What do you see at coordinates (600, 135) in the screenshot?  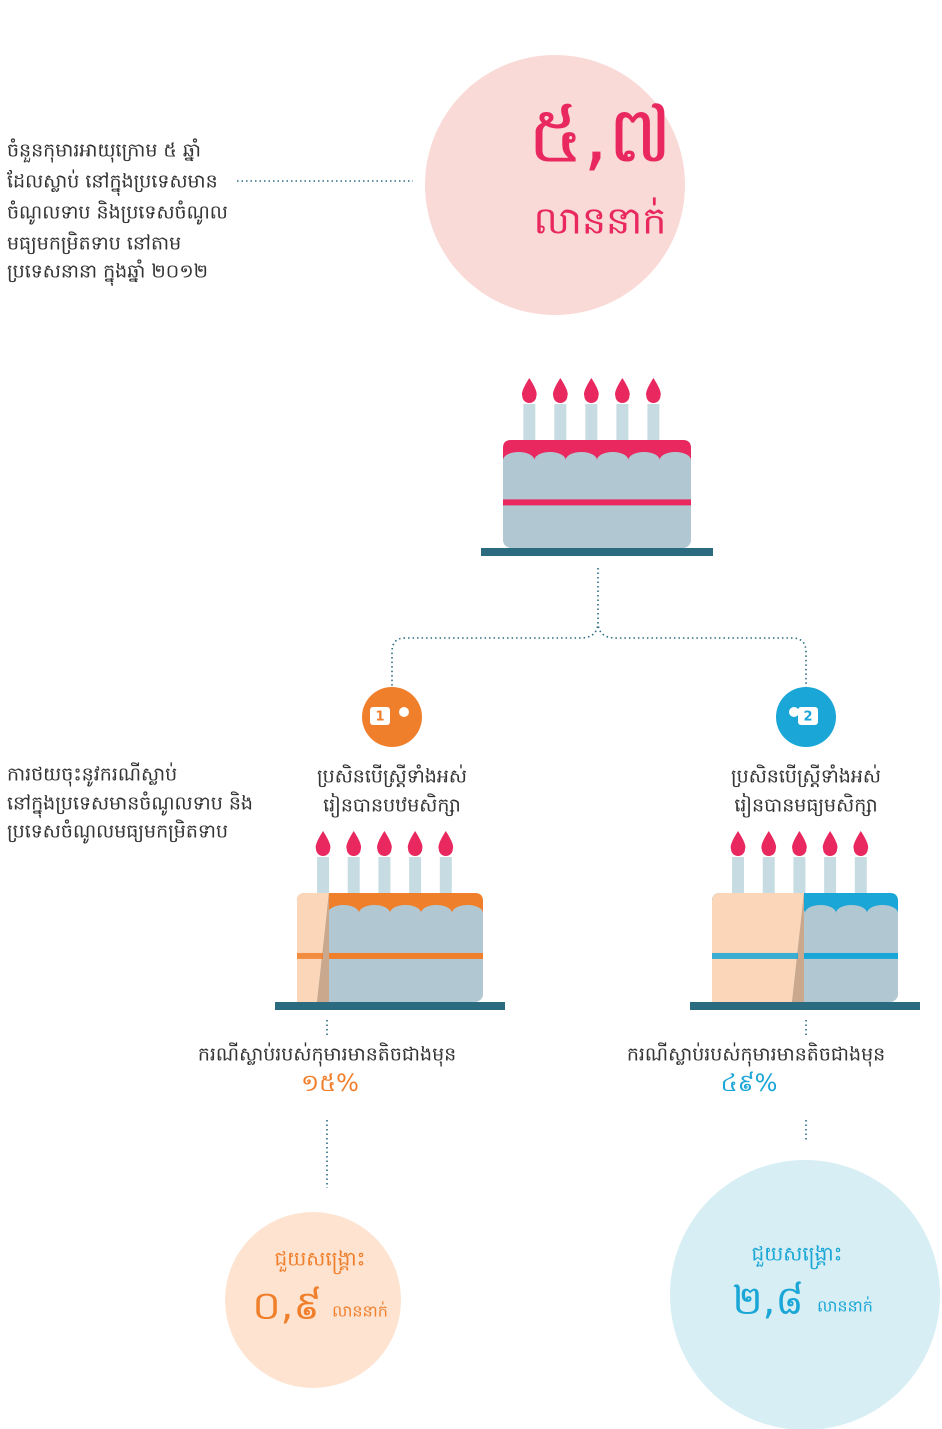 I see `total-number: ៥,៧` at bounding box center [600, 135].